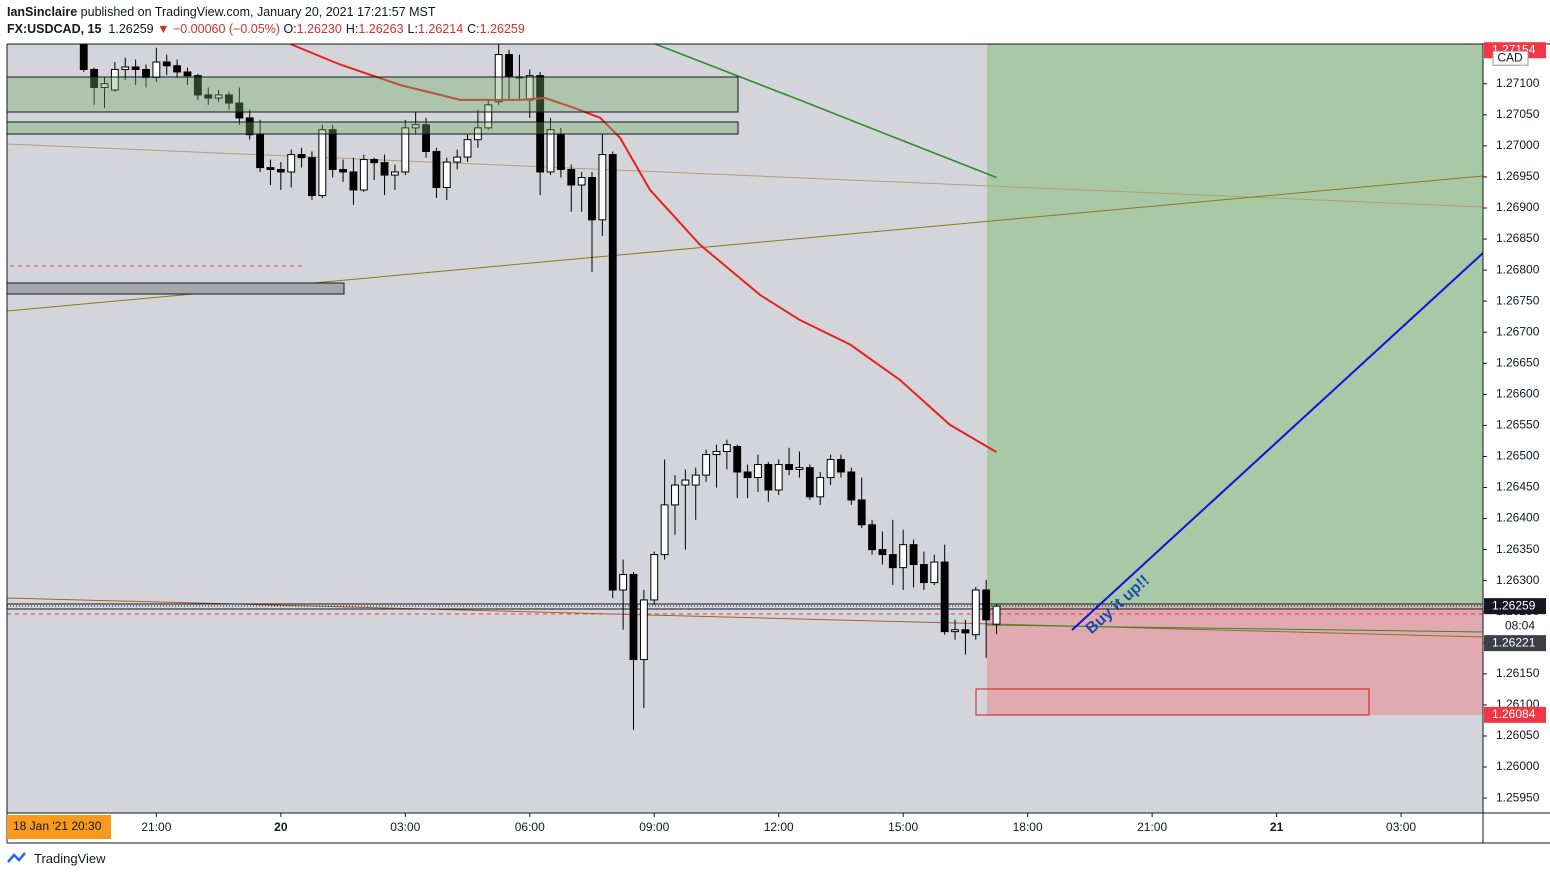  Describe the element at coordinates (1518, 456) in the screenshot. I see `y-tick-label: 1.26500` at that location.